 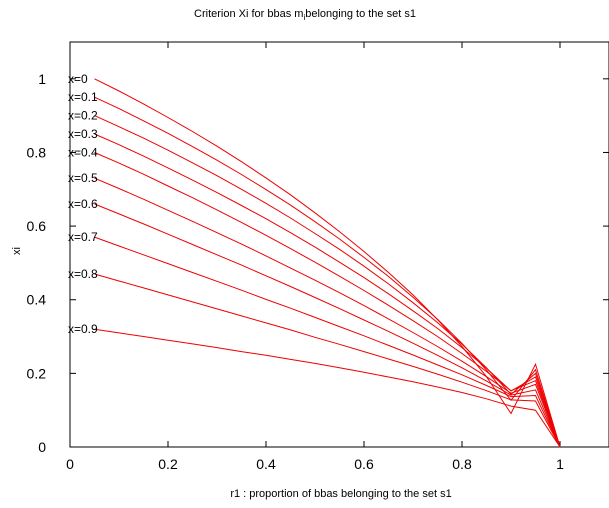 What do you see at coordinates (83, 97) in the screenshot?
I see `series-label: x=0.1` at bounding box center [83, 97].